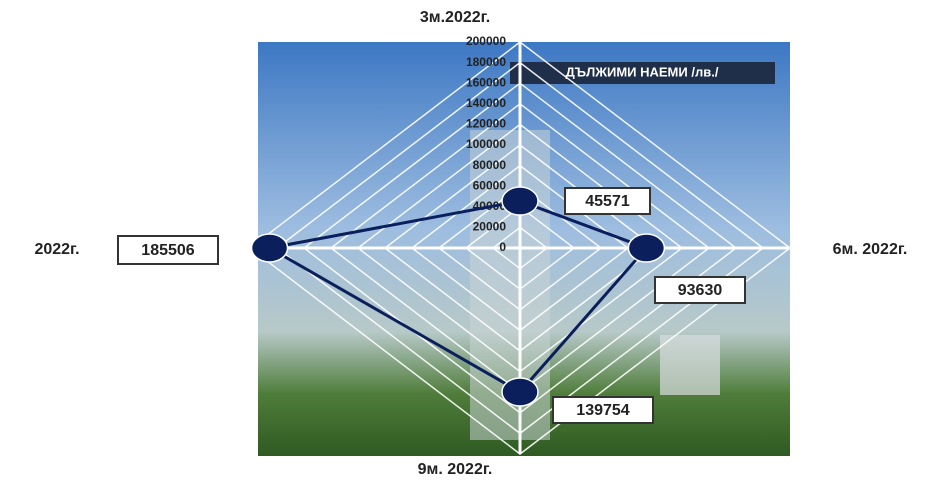  I want to click on value-label: 185506, so click(167, 250).